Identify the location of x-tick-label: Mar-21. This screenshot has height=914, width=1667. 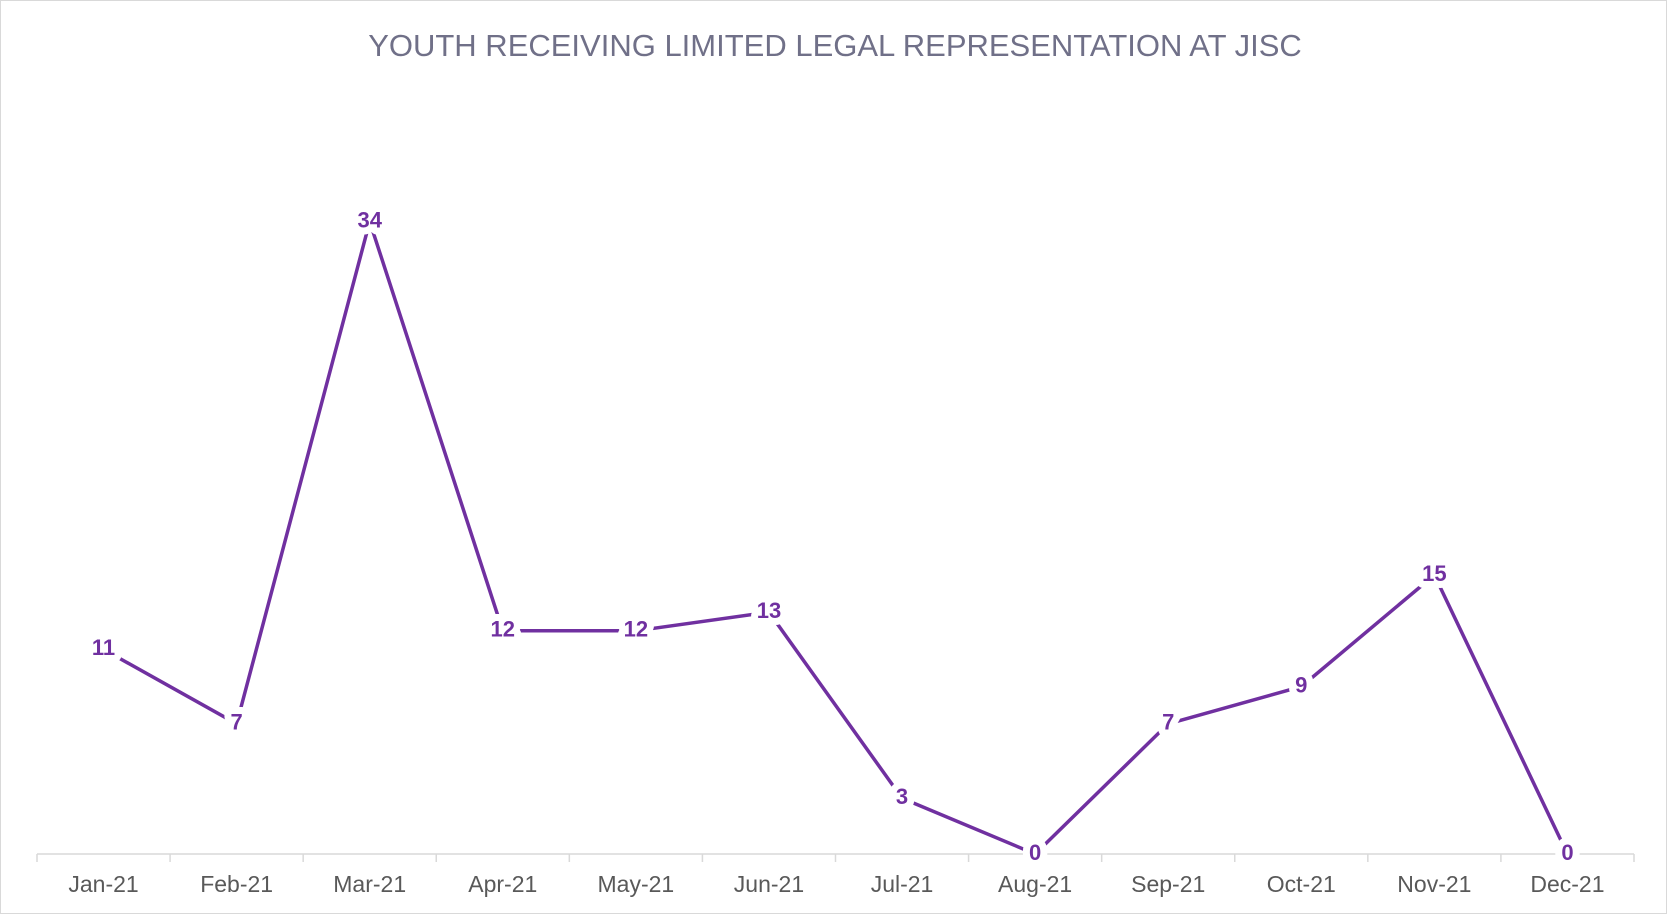
(369, 884).